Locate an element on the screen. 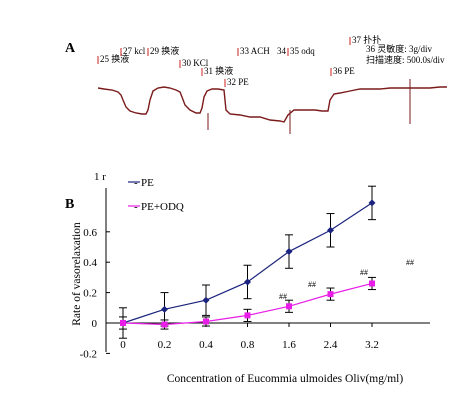  x-tick-label: 0.8 is located at coordinates (248, 345).